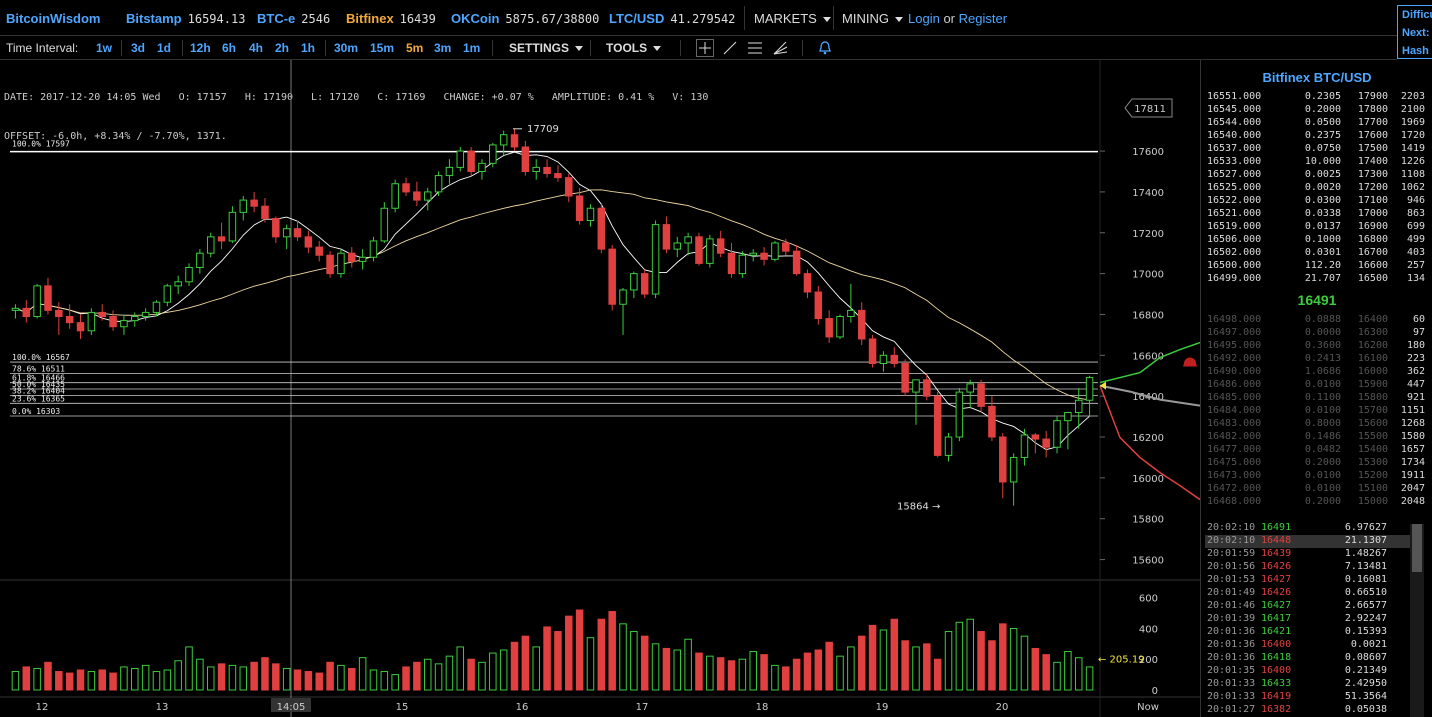  Describe the element at coordinates (1417, 548) in the screenshot. I see `scrollbar-thumb` at that location.